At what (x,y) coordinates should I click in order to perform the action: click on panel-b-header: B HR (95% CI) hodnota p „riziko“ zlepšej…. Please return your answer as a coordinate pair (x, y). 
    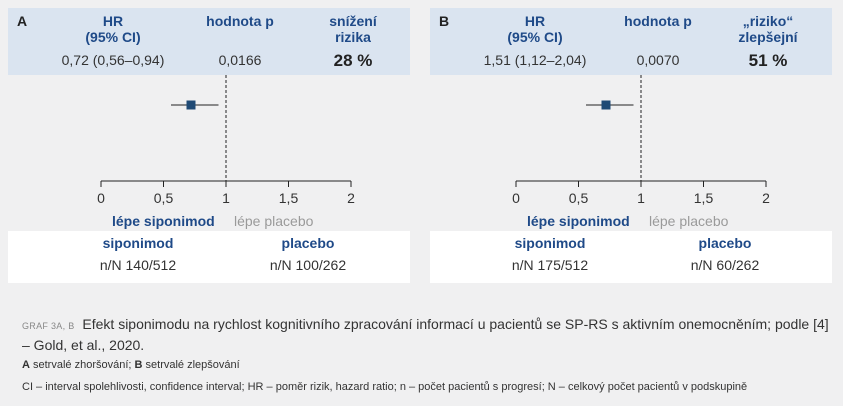
    Looking at the image, I should click on (631, 41).